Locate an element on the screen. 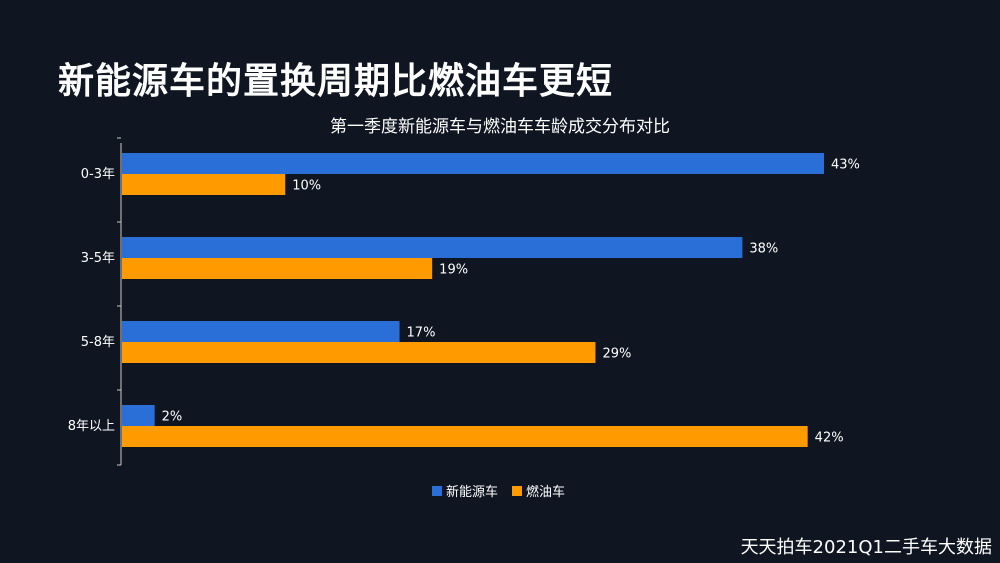 This screenshot has height=563, width=1000. legend-label: 燃油车 is located at coordinates (545, 492).